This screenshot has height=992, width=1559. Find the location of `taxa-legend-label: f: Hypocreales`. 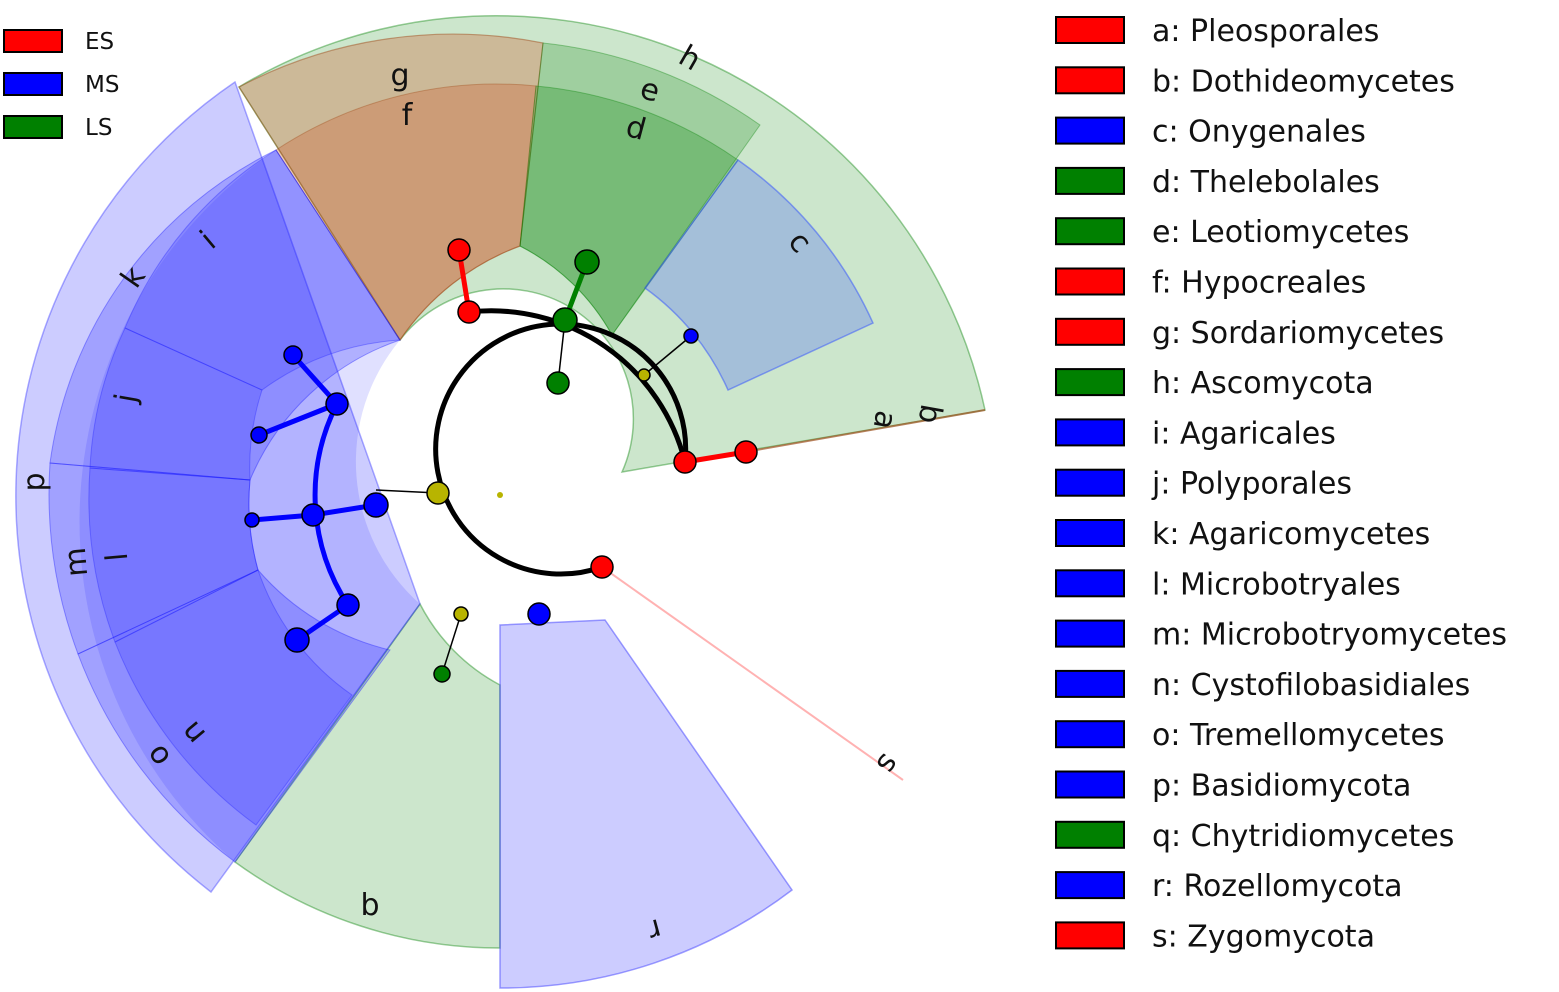

taxa-legend-label: f: Hypocreales is located at coordinates (1259, 283).